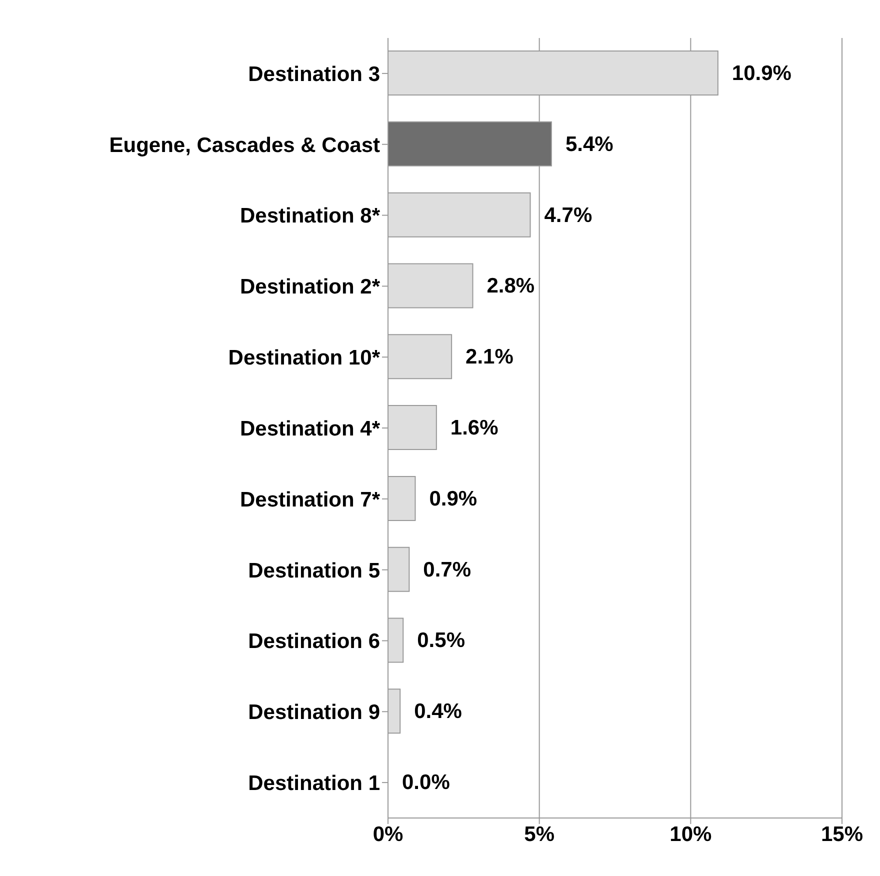 Image resolution: width=880 pixels, height=876 pixels. I want to click on data-label: 0.7%, so click(447, 570).